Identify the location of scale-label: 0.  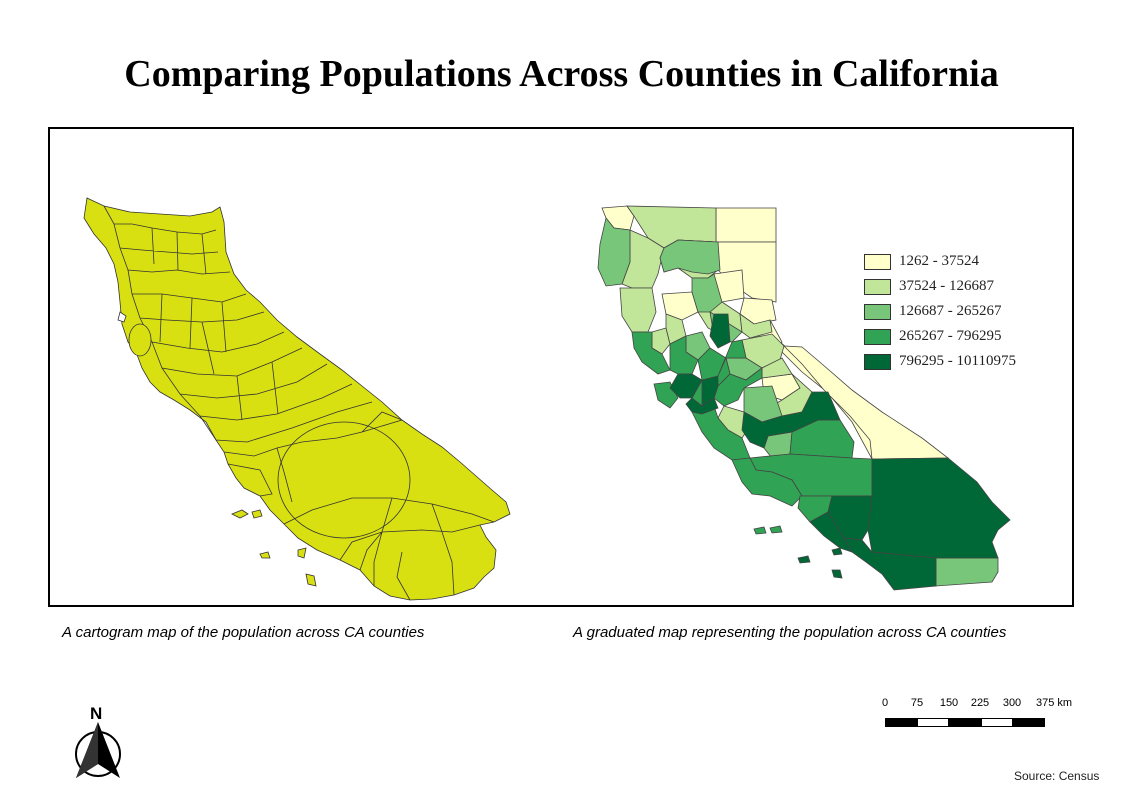
(885, 703).